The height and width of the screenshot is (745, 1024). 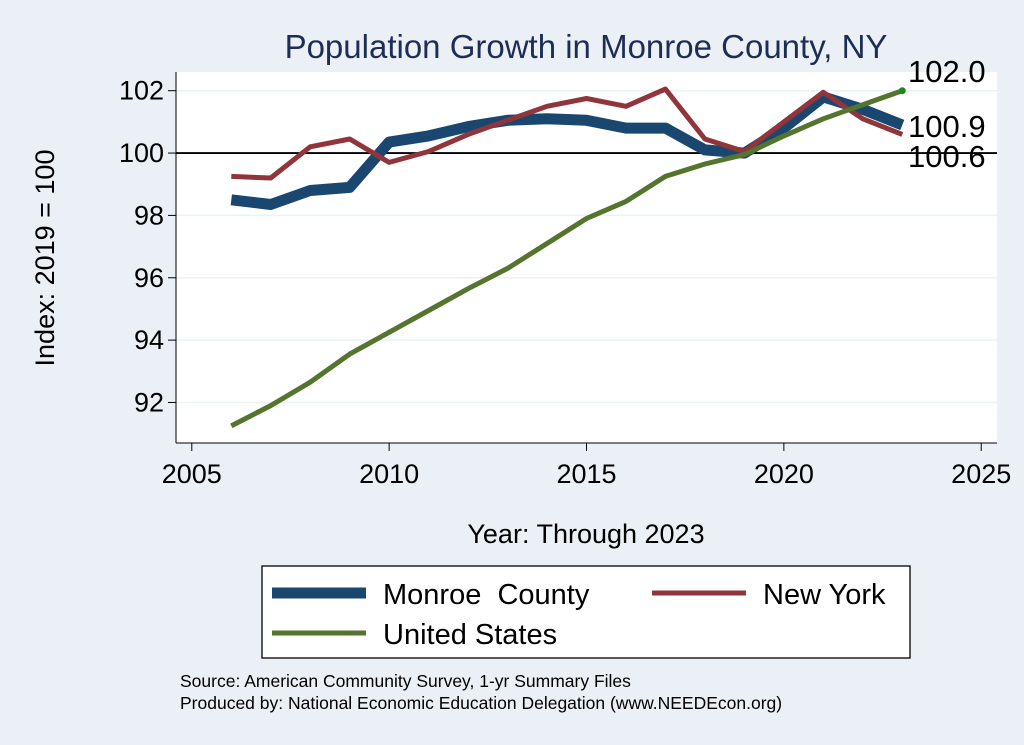 I want to click on series-line-new-york, so click(x=567, y=133).